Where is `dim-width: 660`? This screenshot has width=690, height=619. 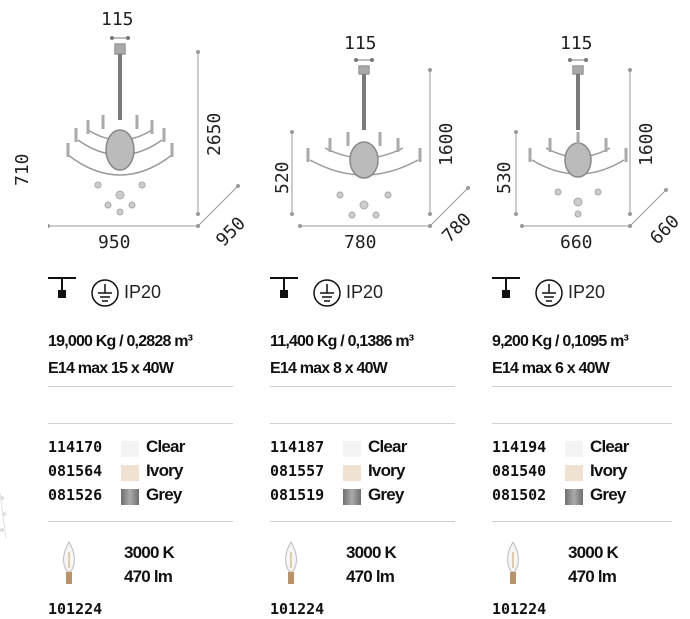 dim-width: 660 is located at coordinates (576, 242).